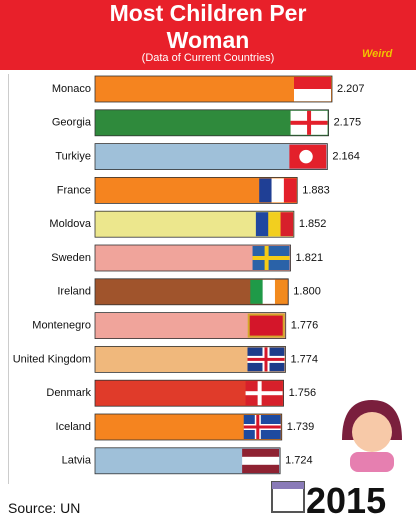 The width and height of the screenshot is (416, 520). Describe the element at coordinates (346, 500) in the screenshot. I see `year-label: 2015` at that location.